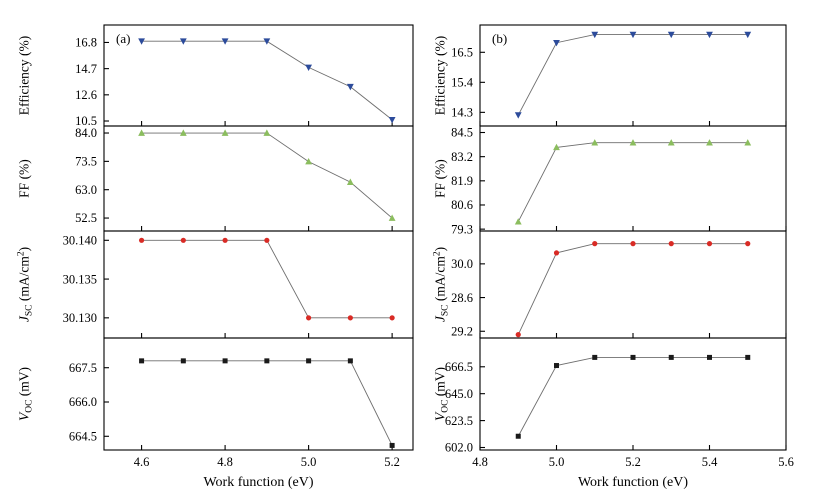 The height and width of the screenshot is (501, 829). I want to click on y-tick-label: 645.0, so click(459, 394).